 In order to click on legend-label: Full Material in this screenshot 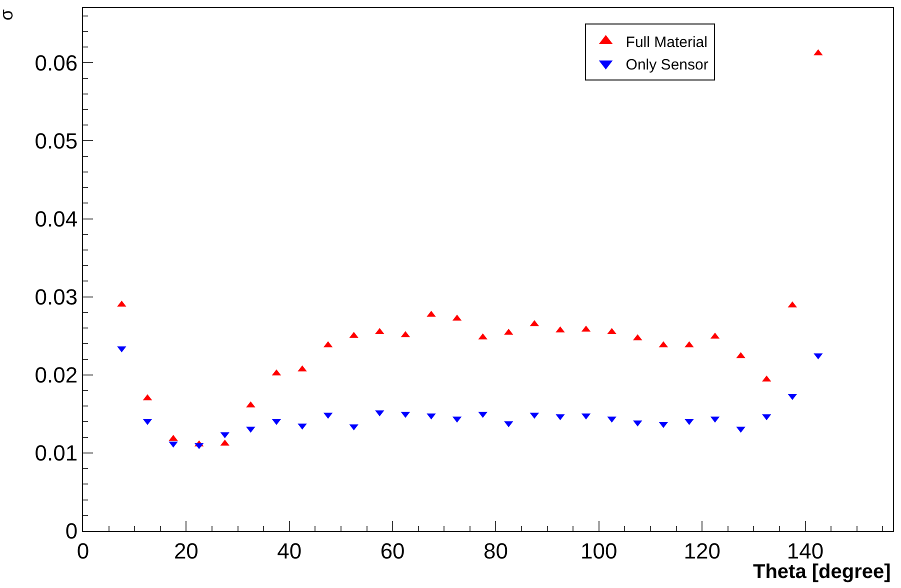, I will do `click(667, 42)`.